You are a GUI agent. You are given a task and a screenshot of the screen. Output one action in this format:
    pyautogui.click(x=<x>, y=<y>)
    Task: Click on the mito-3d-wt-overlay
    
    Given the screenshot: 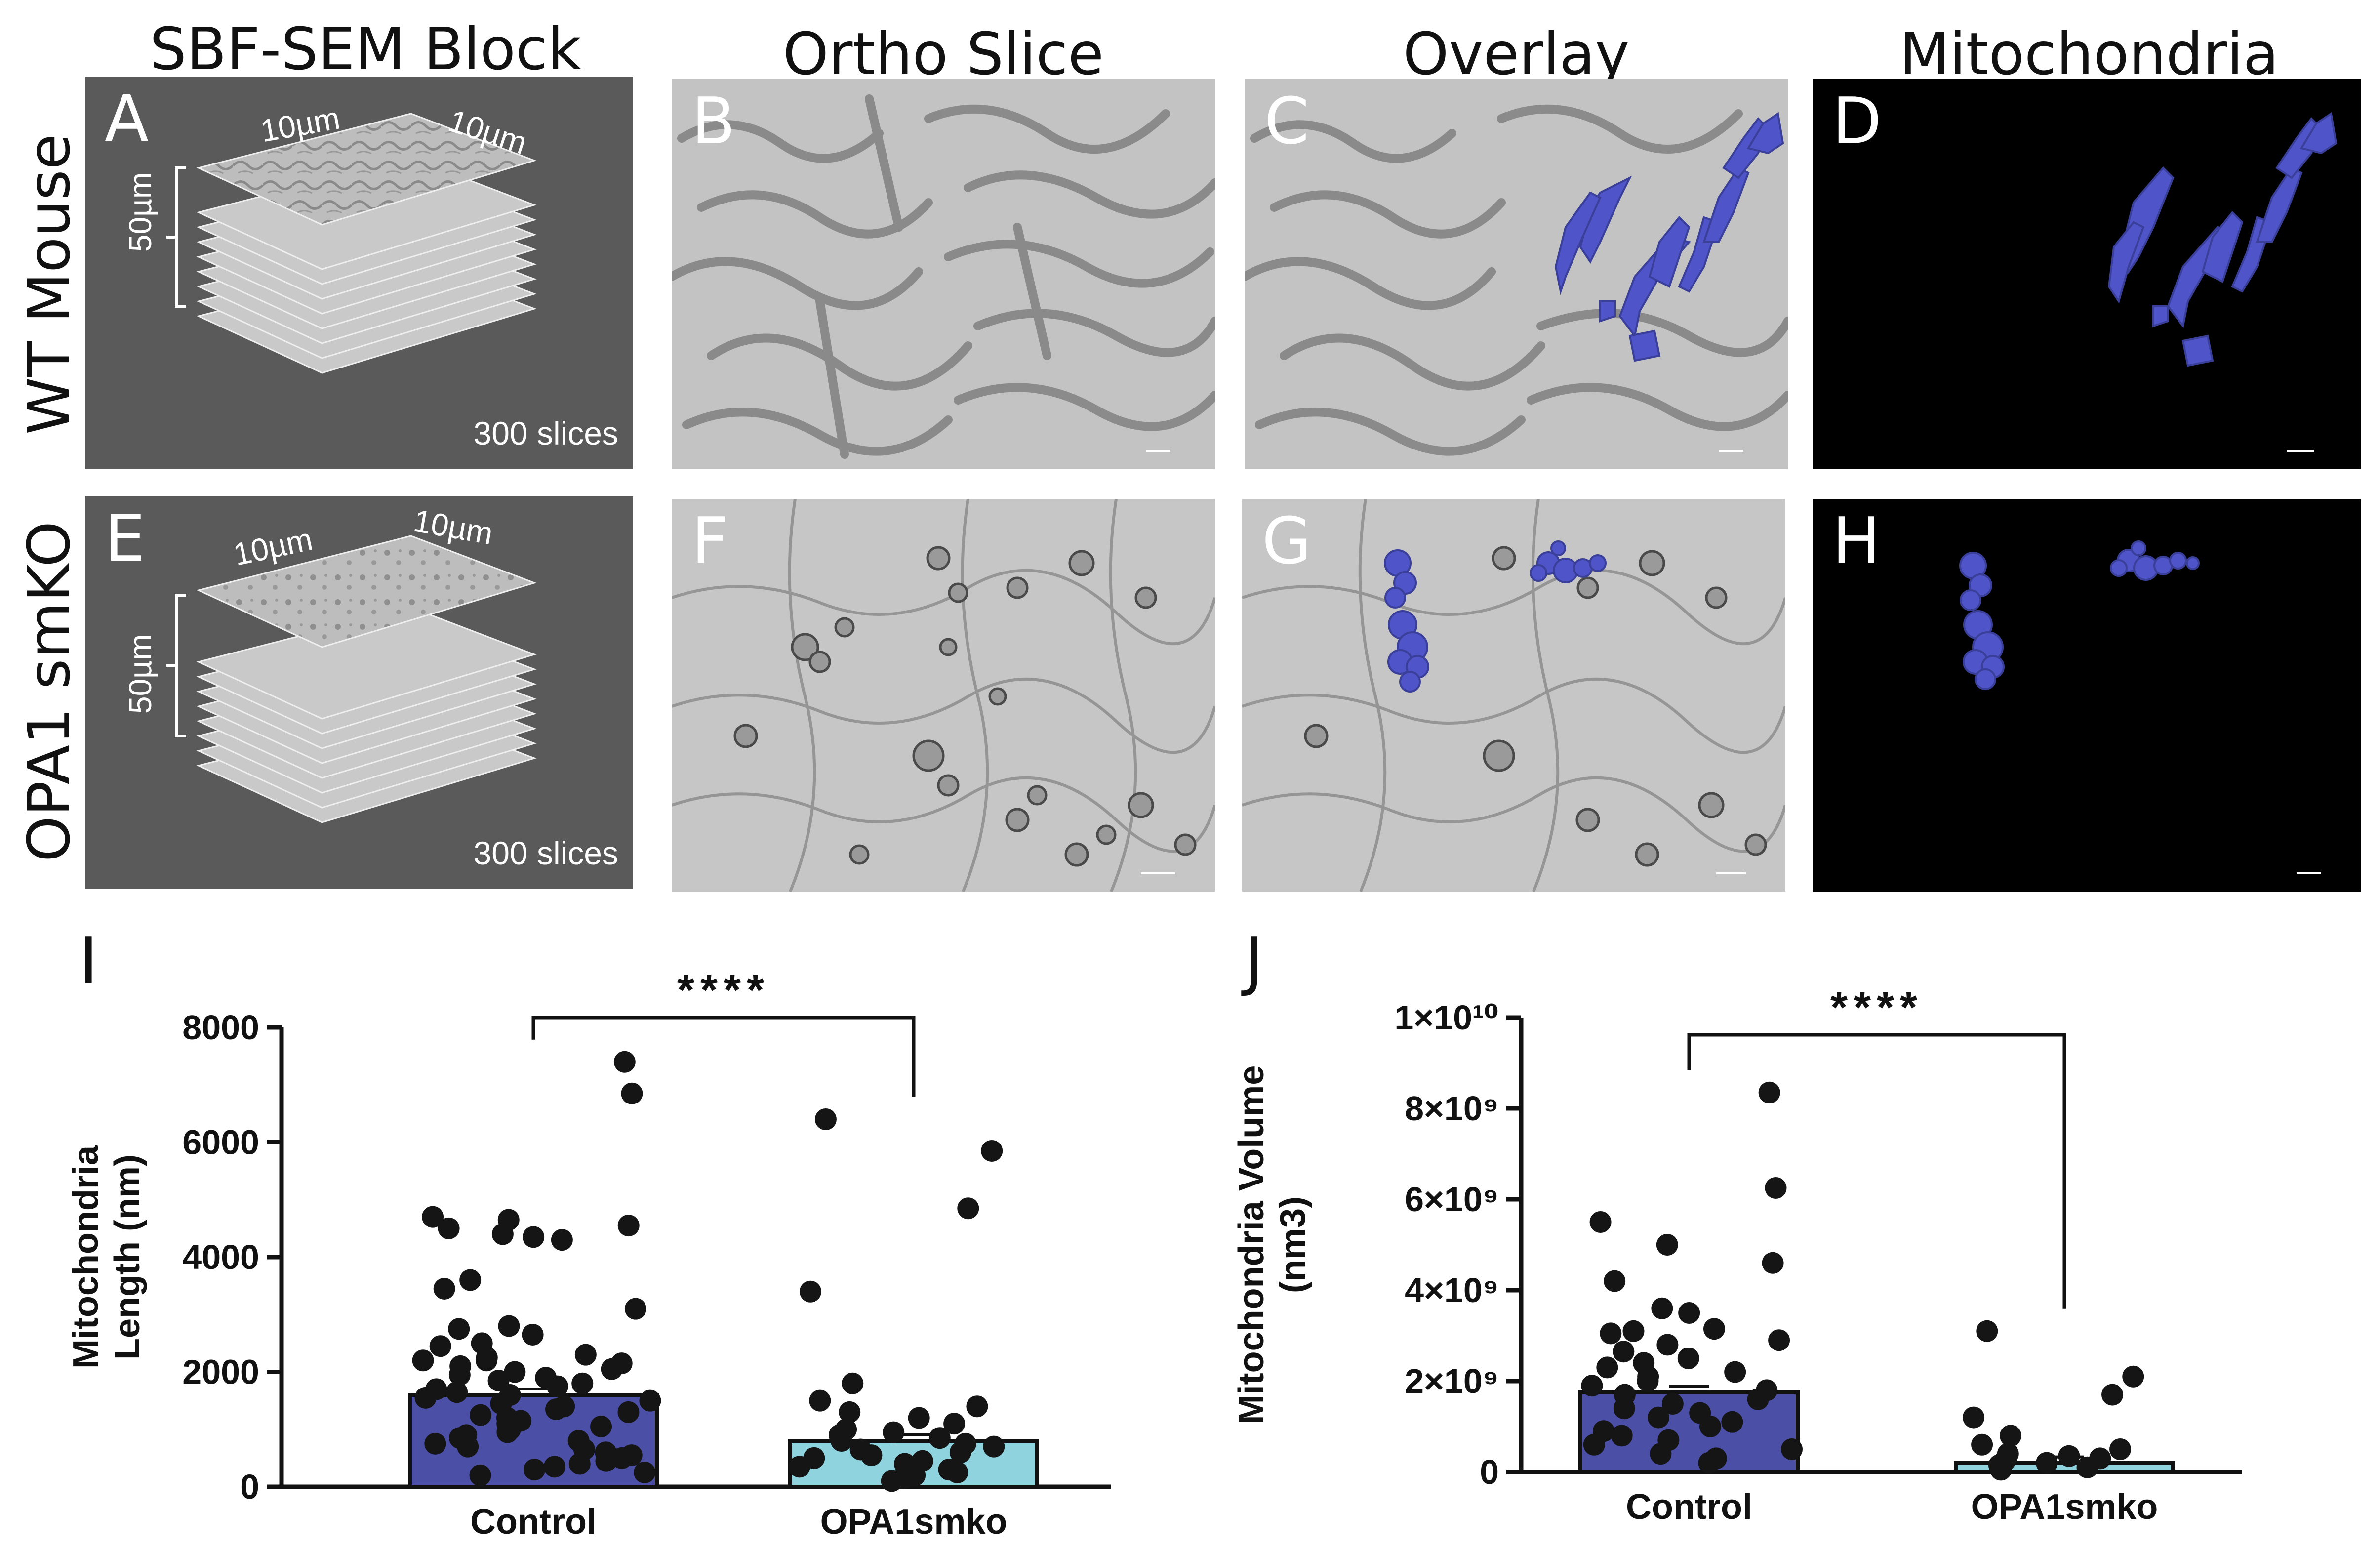 What is the action you would take?
    pyautogui.click(x=1669, y=237)
    